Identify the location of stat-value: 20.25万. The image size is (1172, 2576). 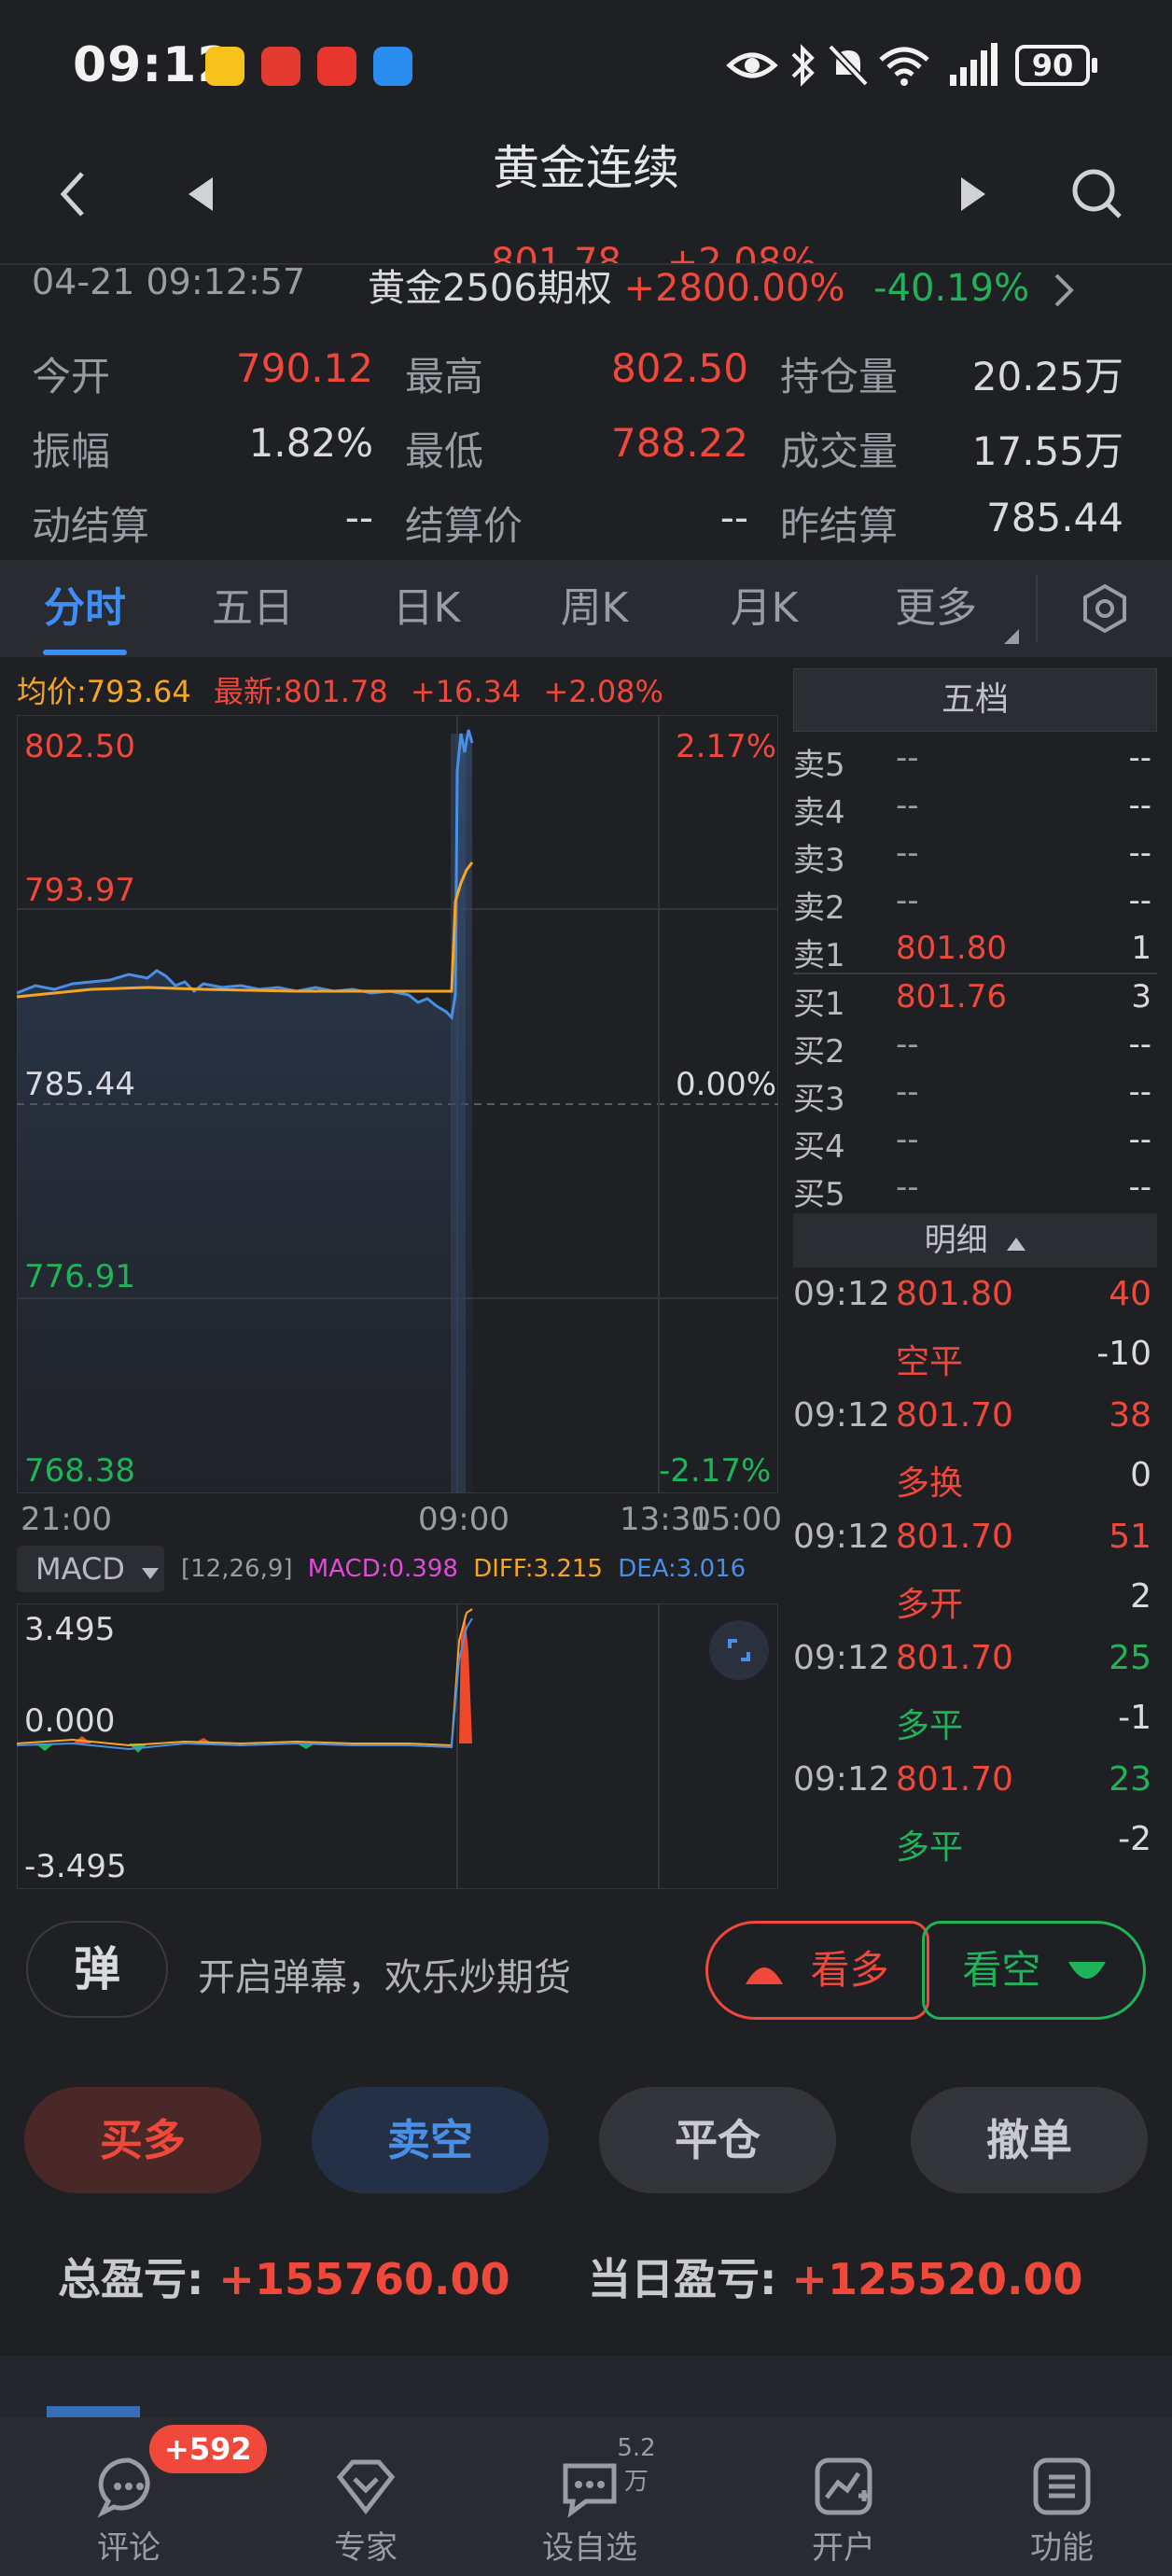
(1047, 376).